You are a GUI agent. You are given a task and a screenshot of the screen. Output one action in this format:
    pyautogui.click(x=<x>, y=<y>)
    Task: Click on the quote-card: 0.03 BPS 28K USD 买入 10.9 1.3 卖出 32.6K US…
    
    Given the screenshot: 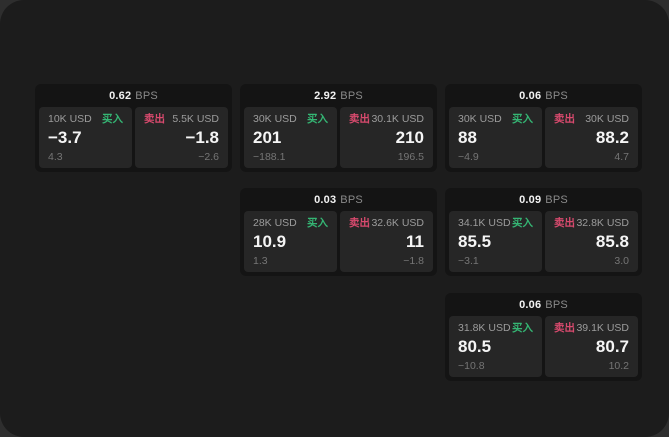 What is the action you would take?
    pyautogui.click(x=338, y=232)
    